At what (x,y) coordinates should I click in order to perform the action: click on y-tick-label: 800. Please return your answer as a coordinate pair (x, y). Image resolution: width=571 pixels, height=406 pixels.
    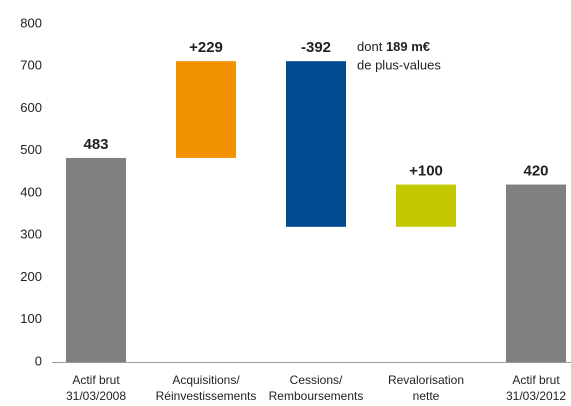
    Looking at the image, I should click on (31, 22).